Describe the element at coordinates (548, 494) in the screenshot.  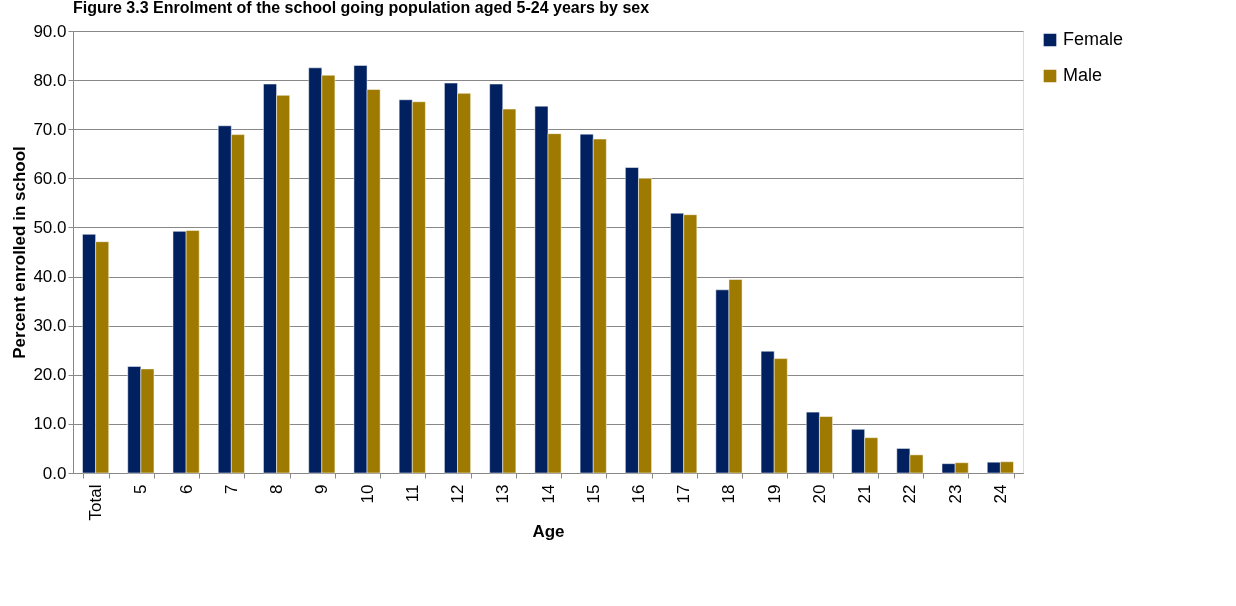
I see `x-tick-label: 14` at that location.